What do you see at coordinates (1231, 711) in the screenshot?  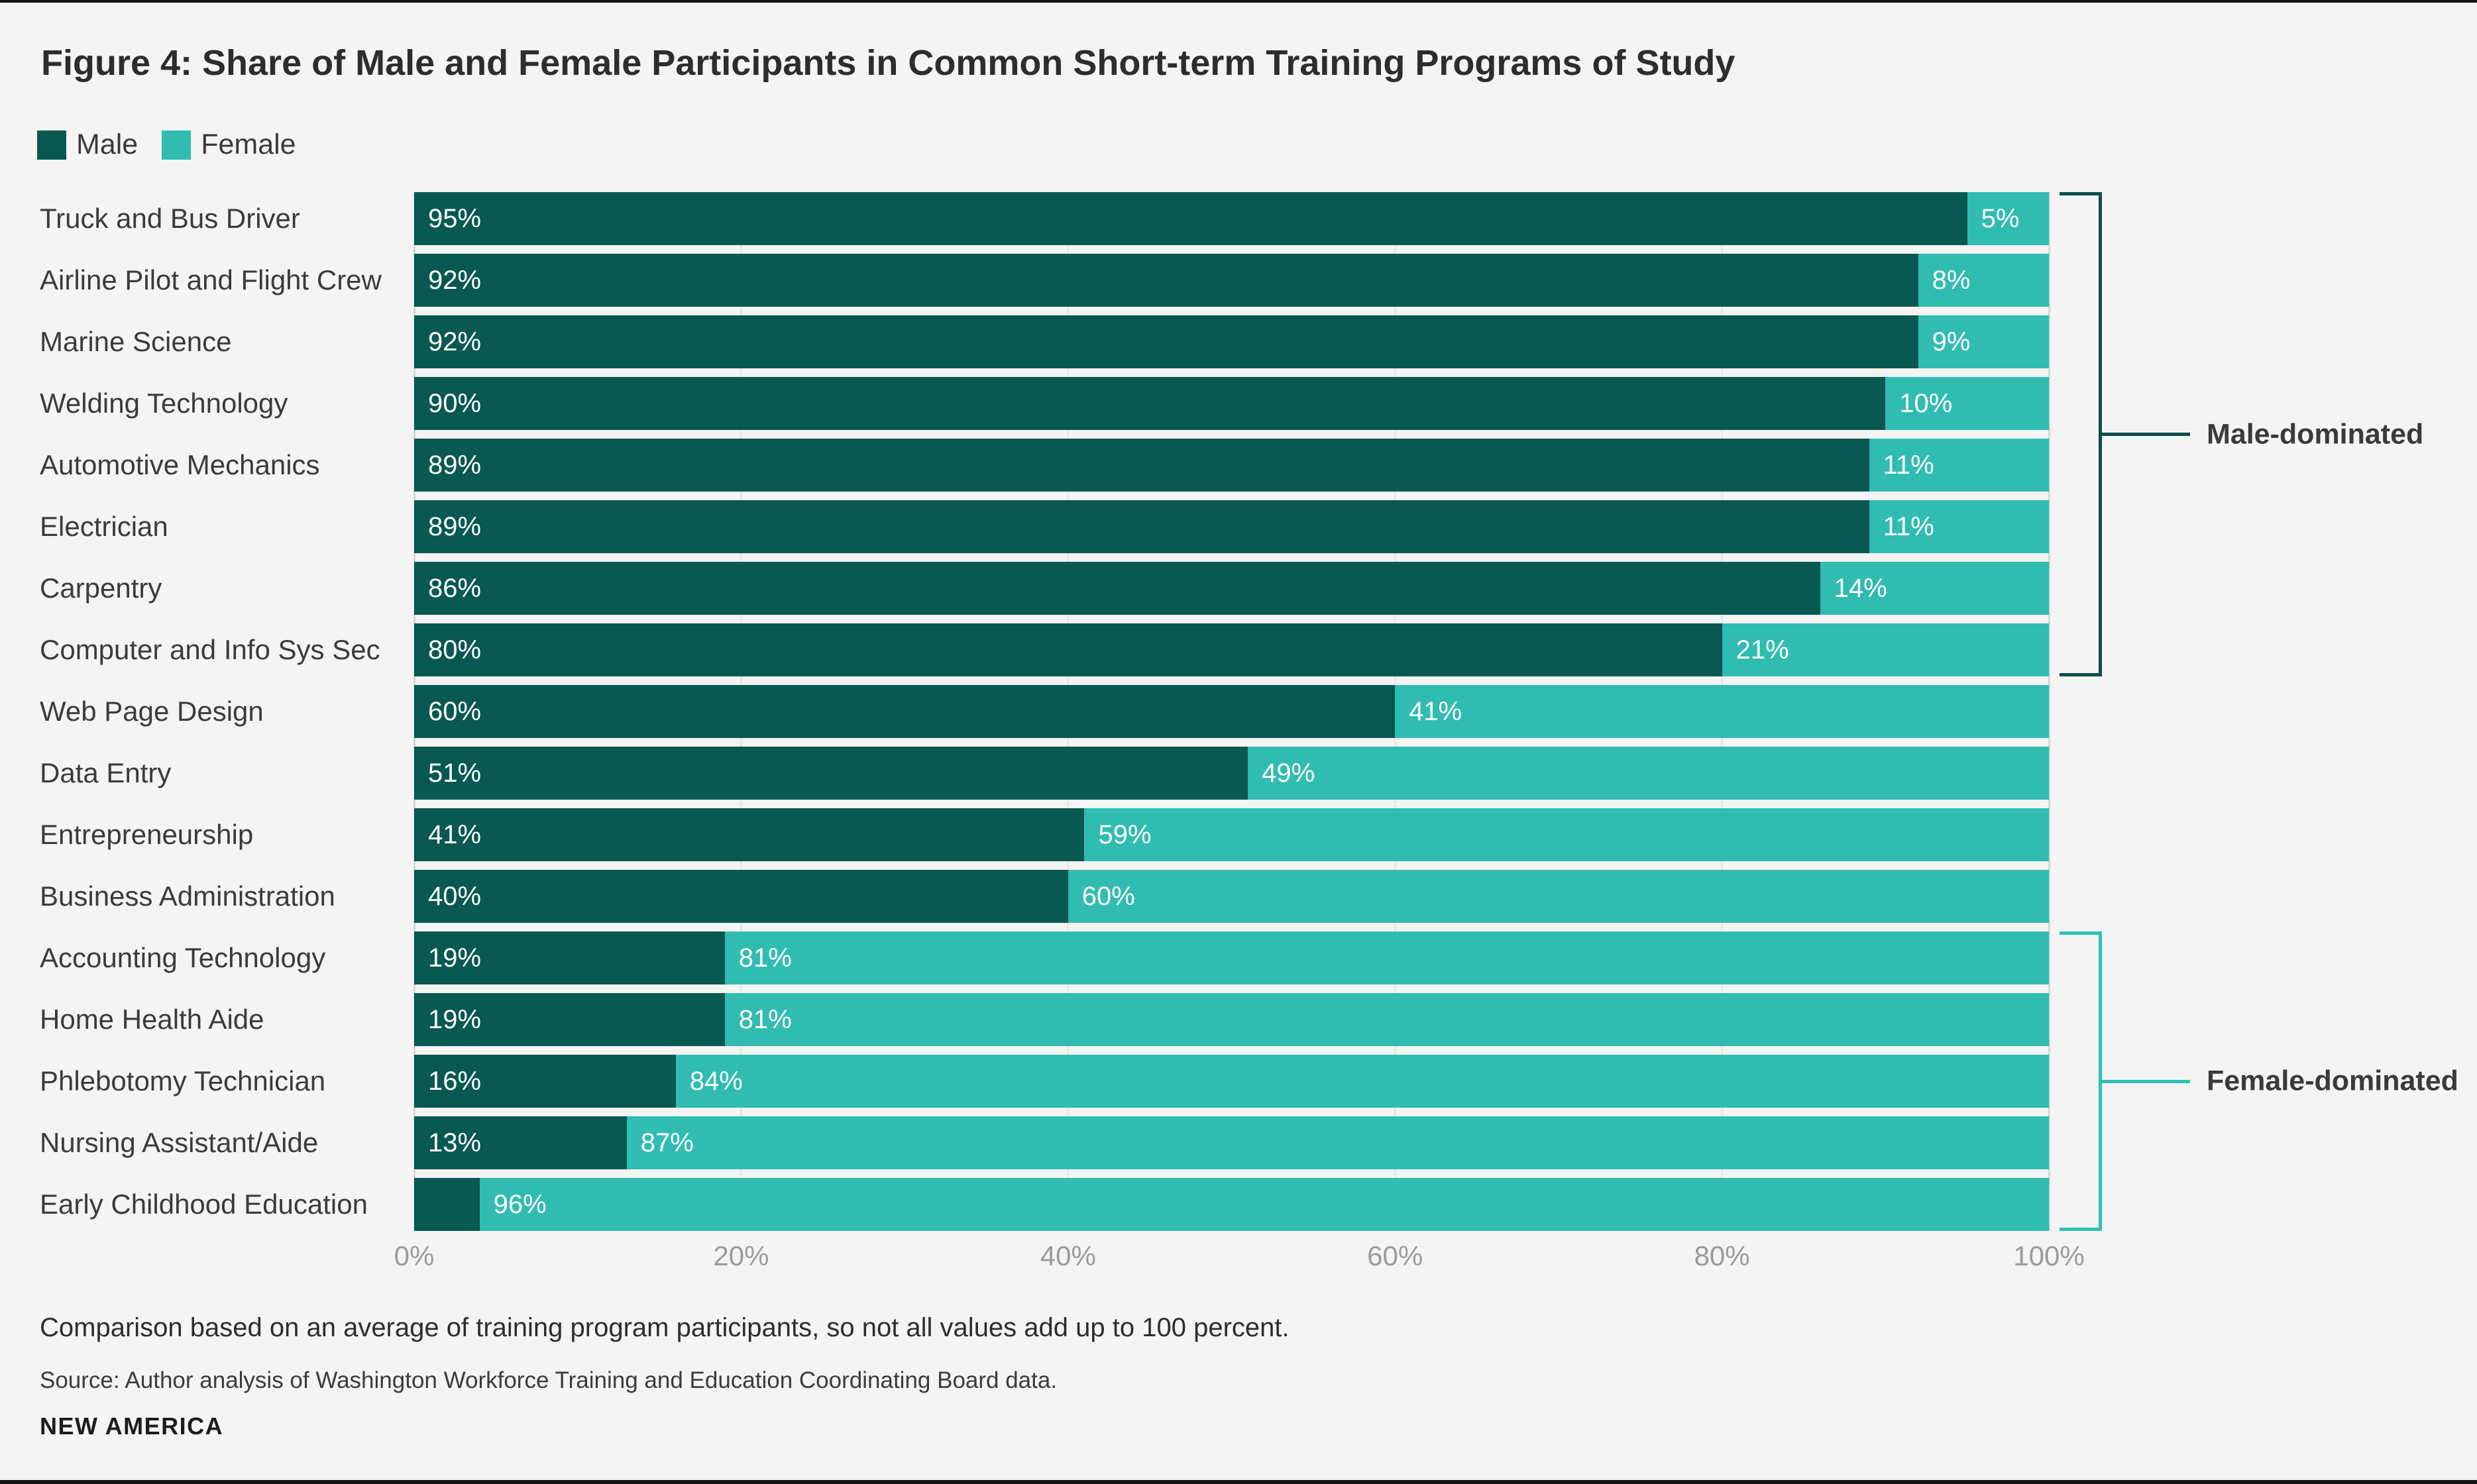 I see `bar-track: 60% 41%` at bounding box center [1231, 711].